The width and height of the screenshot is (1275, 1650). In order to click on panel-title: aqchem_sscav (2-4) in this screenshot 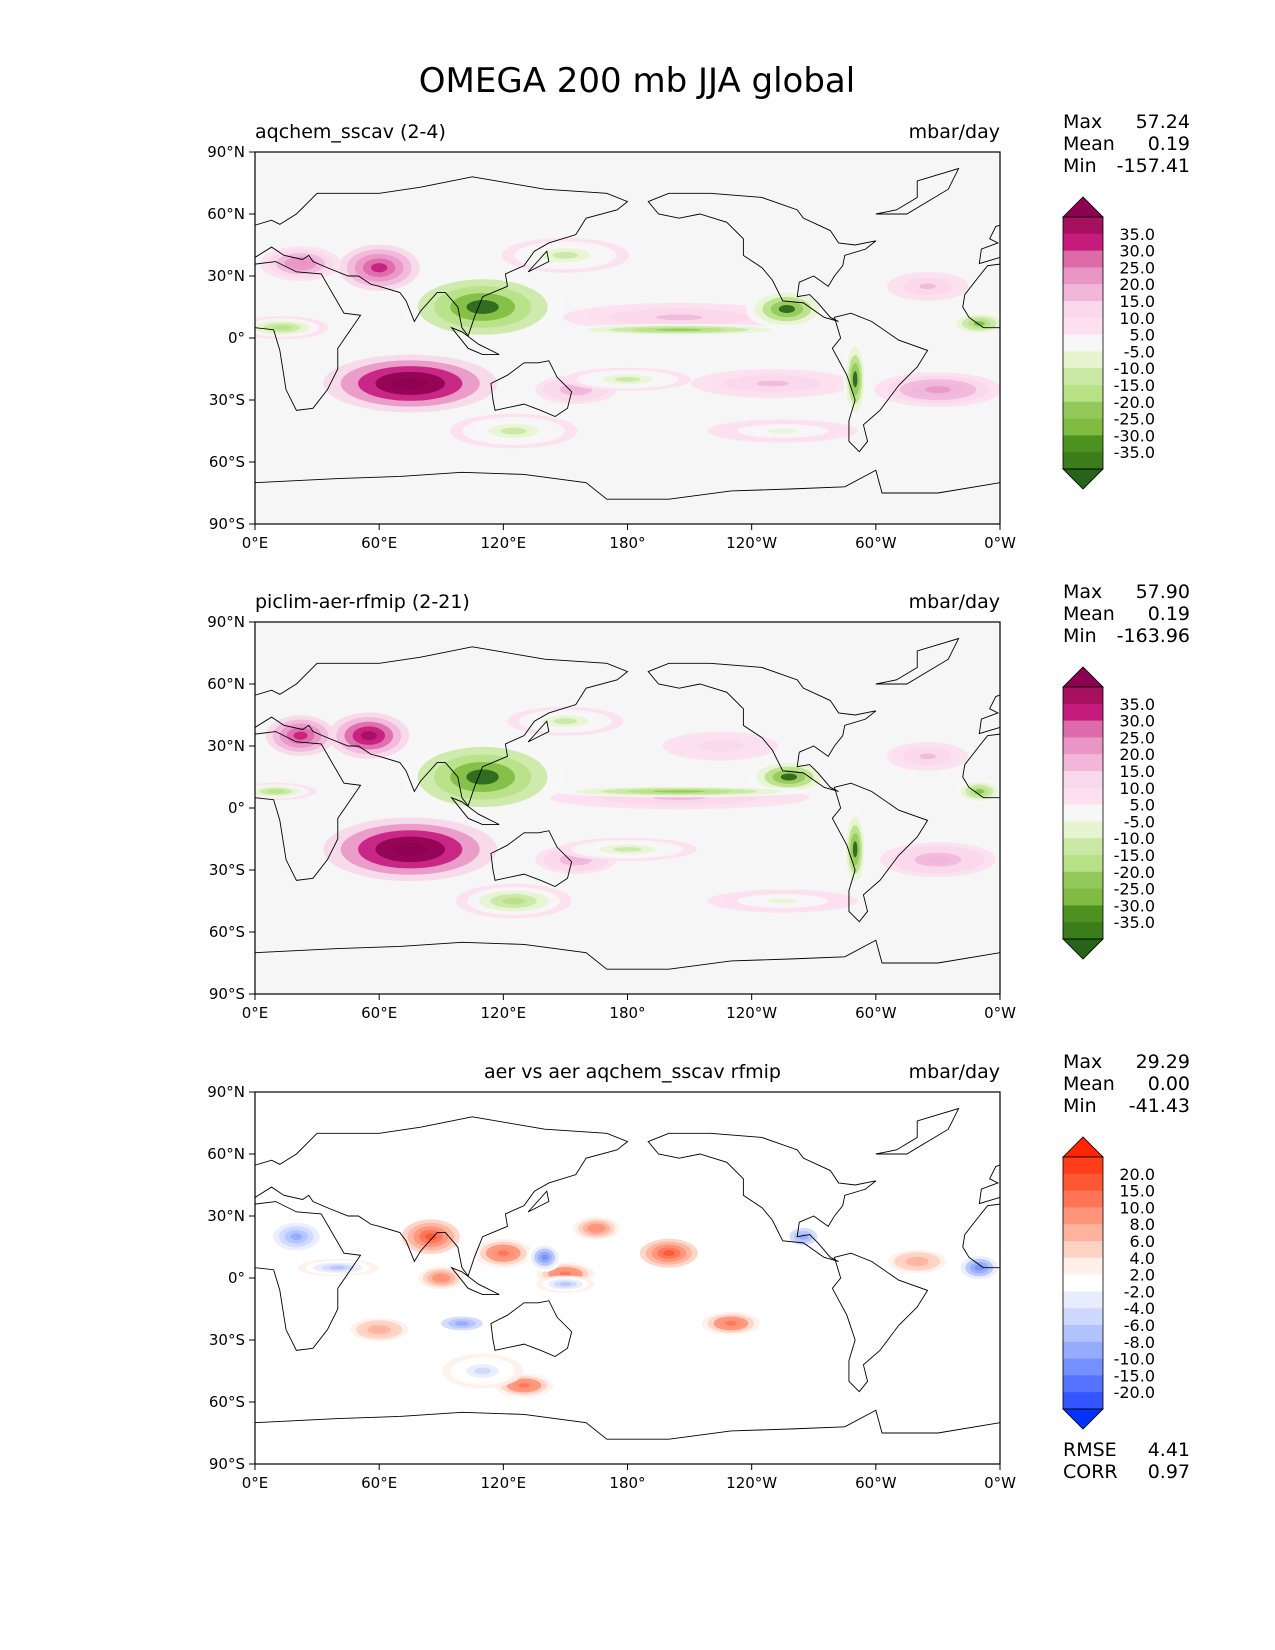, I will do `click(350, 132)`.